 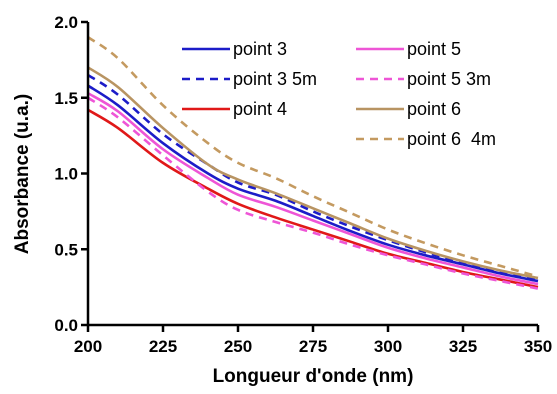 I want to click on y-tick-label: 0.0, so click(x=66, y=325).